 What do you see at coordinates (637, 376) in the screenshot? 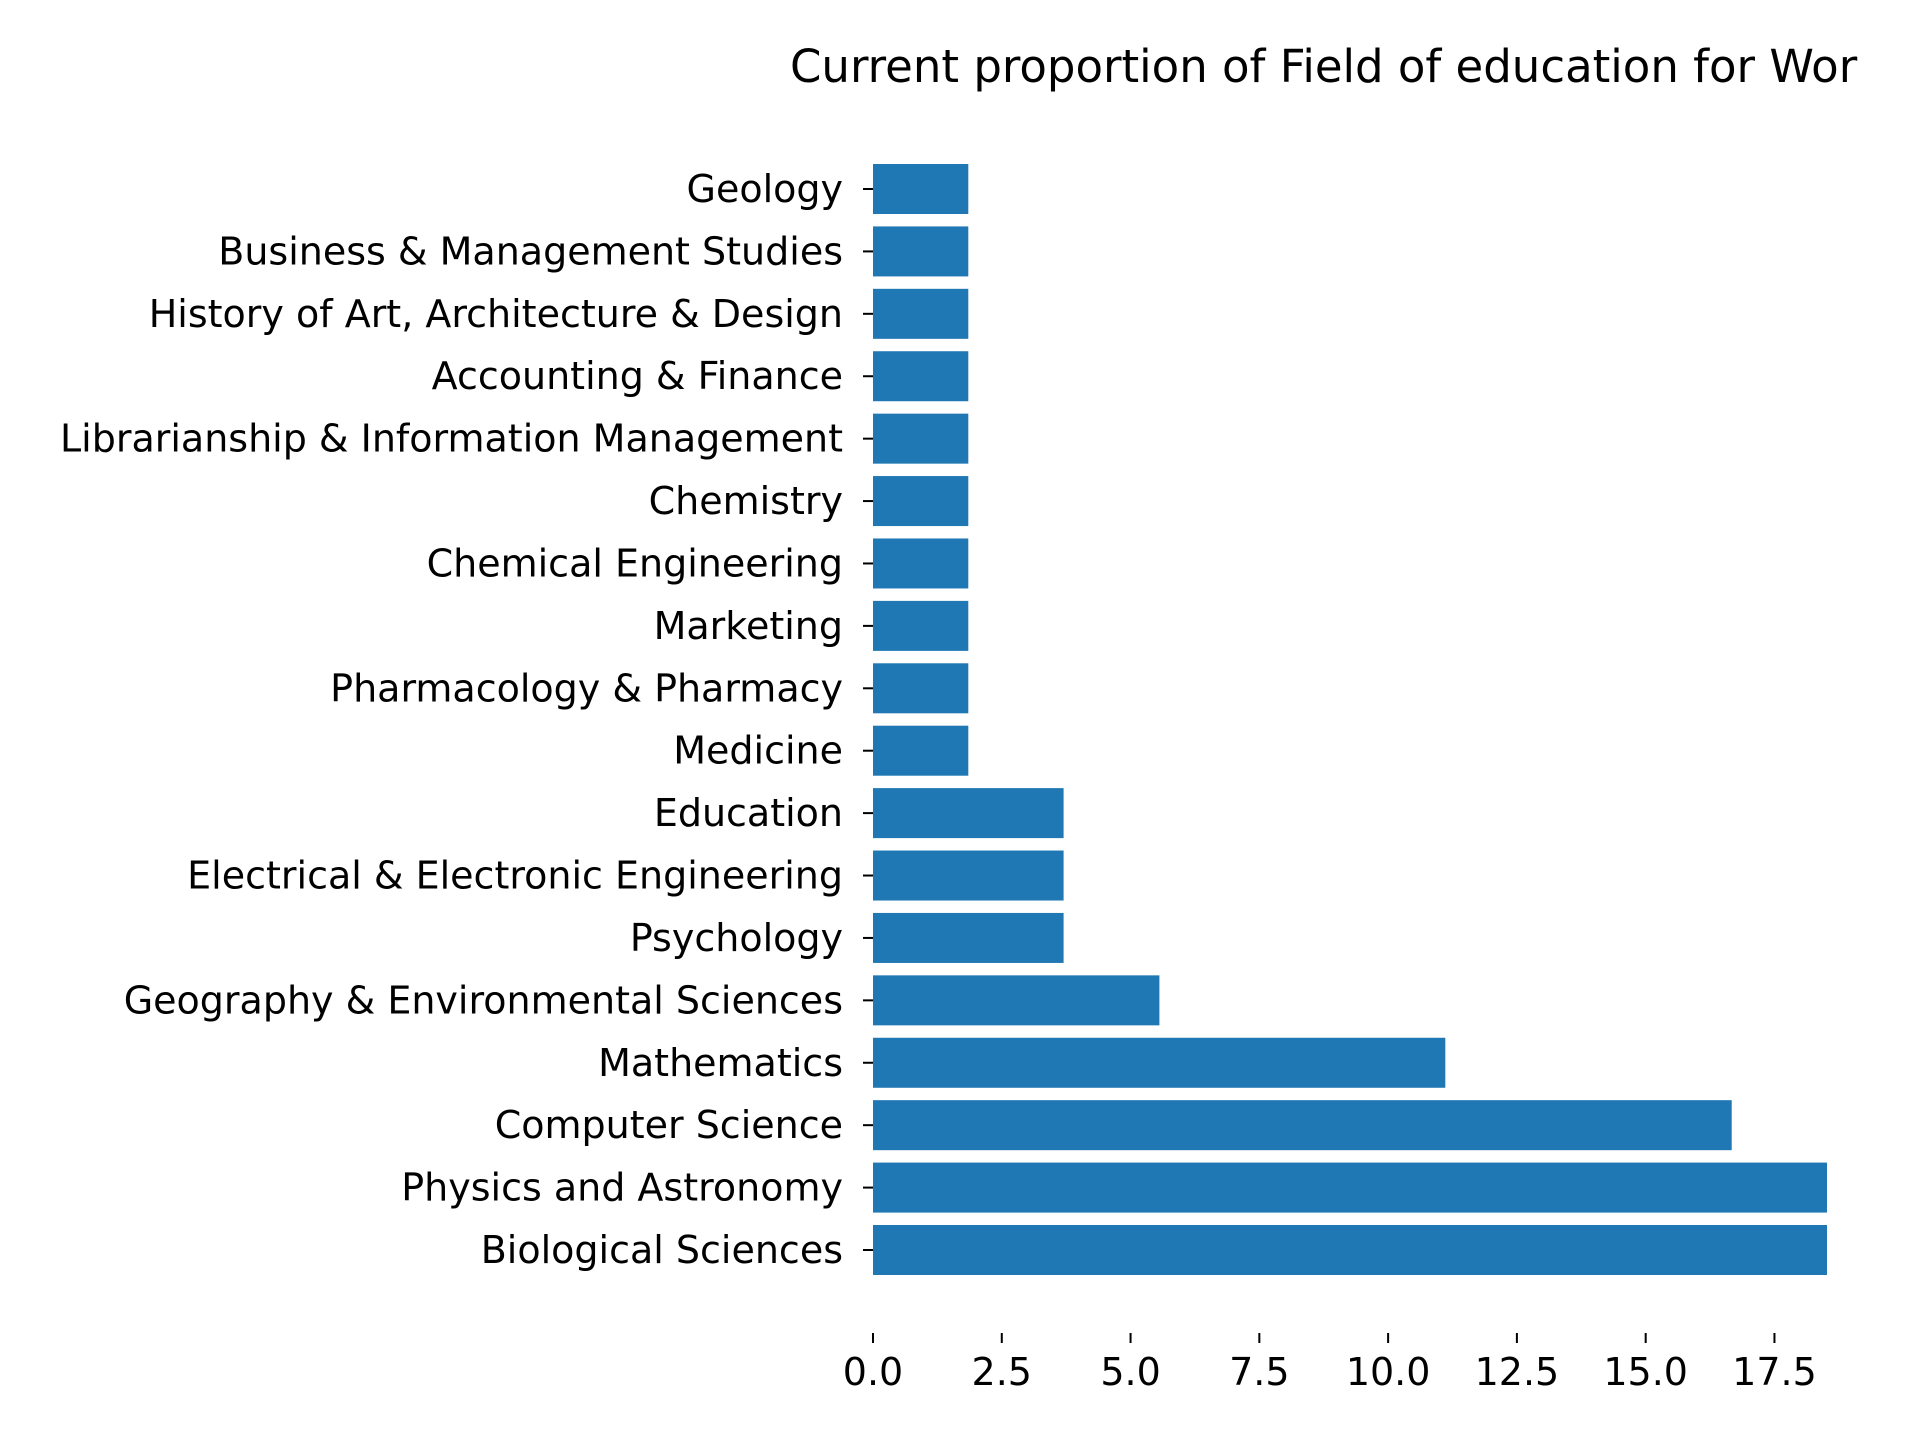
I see `y-tick-label: Accounting & Finance` at bounding box center [637, 376].